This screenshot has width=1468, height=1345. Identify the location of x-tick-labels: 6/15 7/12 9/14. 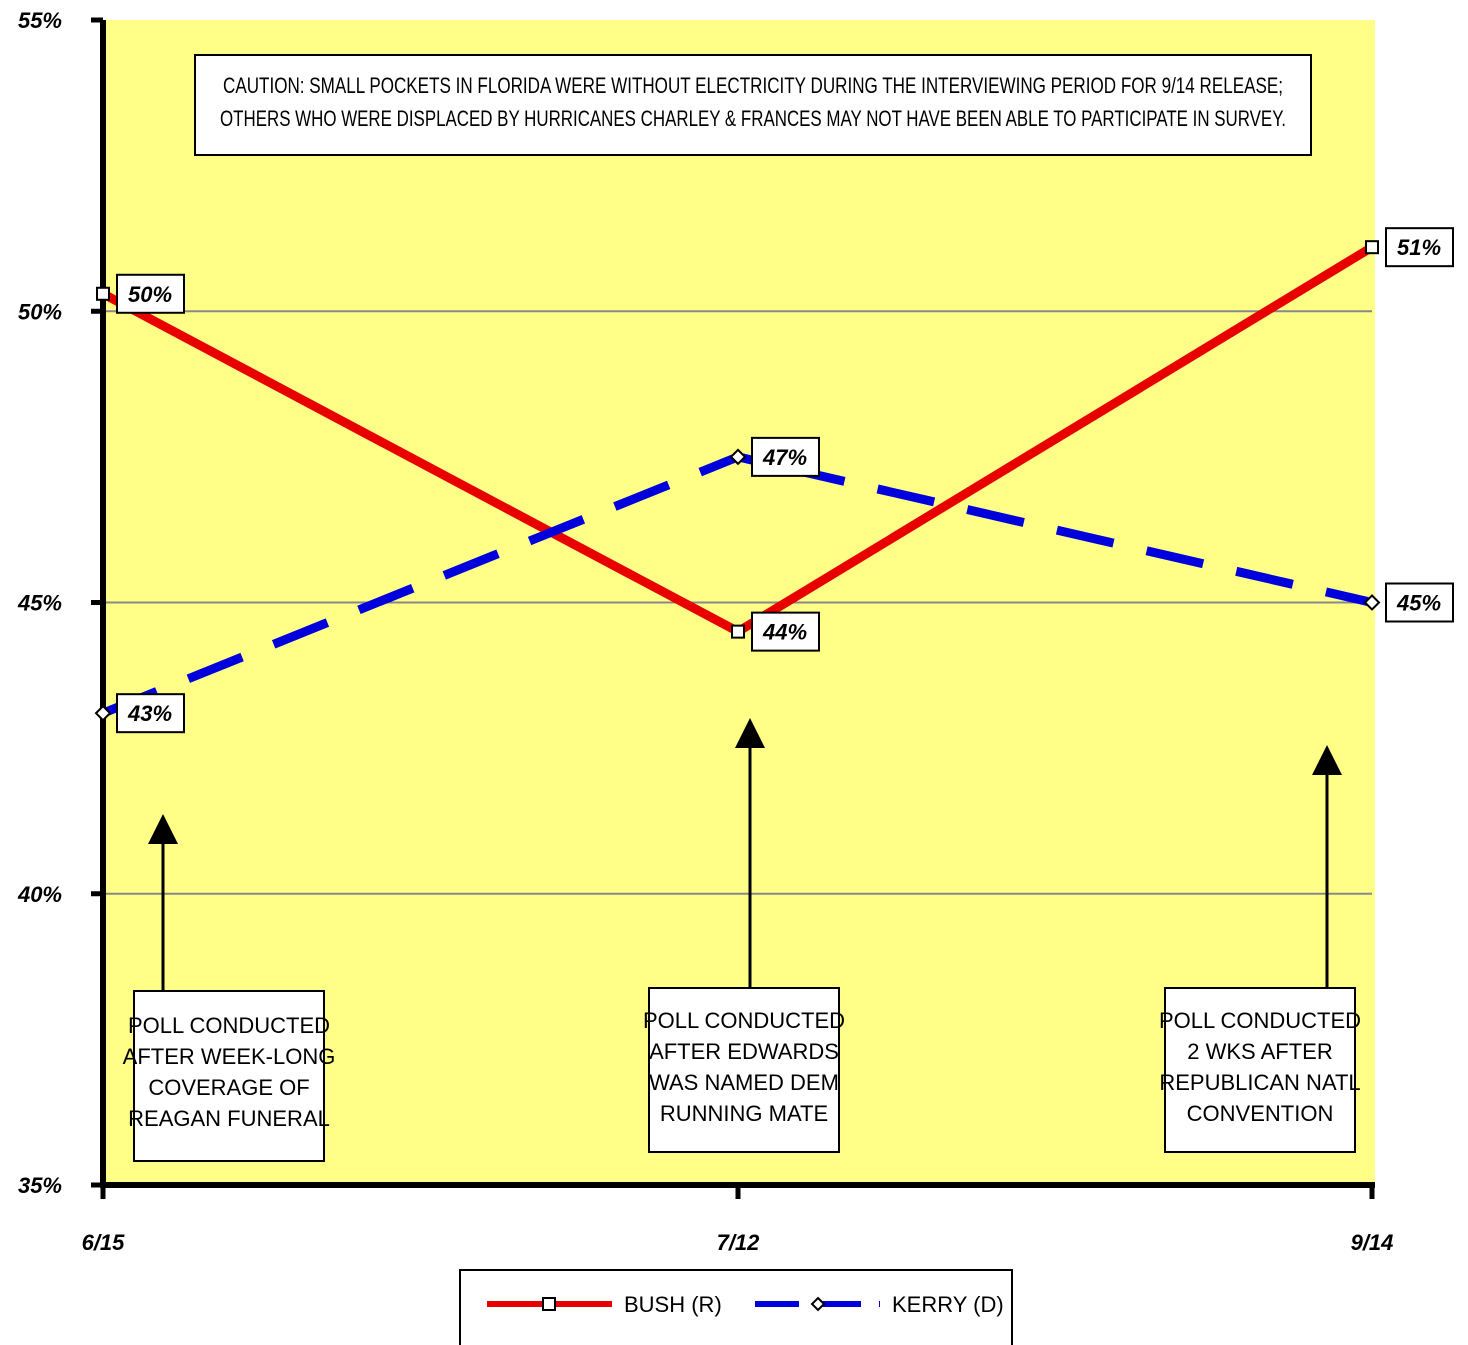
(738, 1242).